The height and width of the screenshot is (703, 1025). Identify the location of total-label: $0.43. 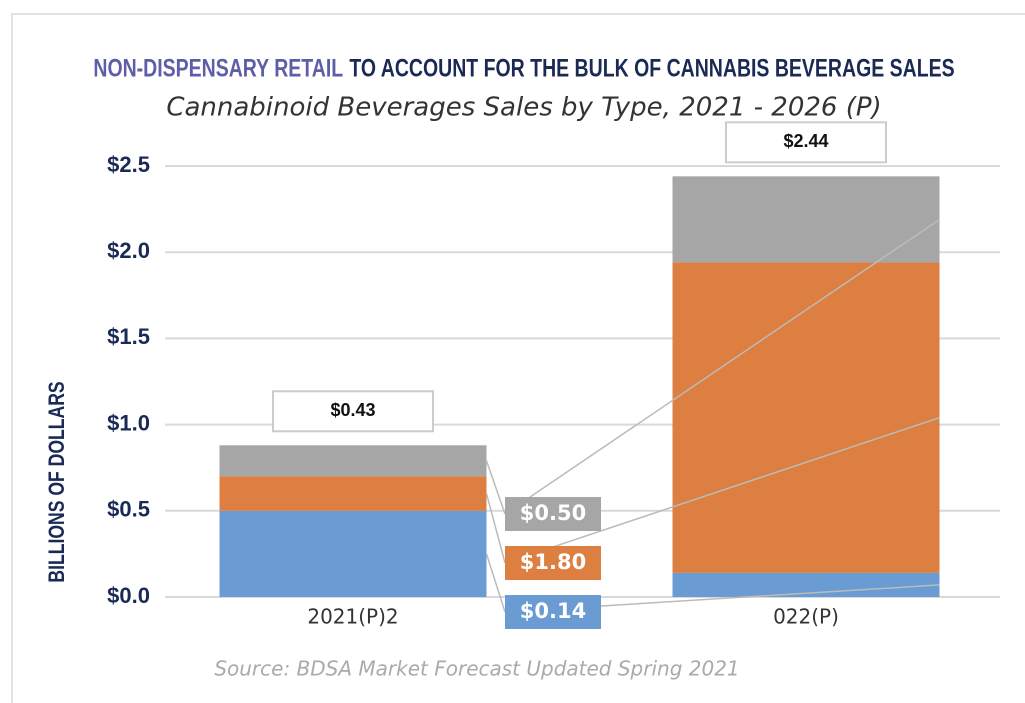
(352, 410).